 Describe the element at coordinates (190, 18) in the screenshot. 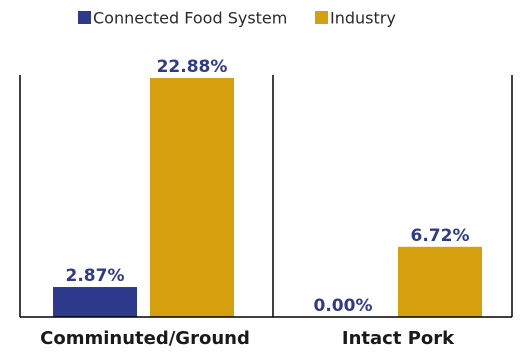

I see `legend-label-1: Connected Food System` at that location.